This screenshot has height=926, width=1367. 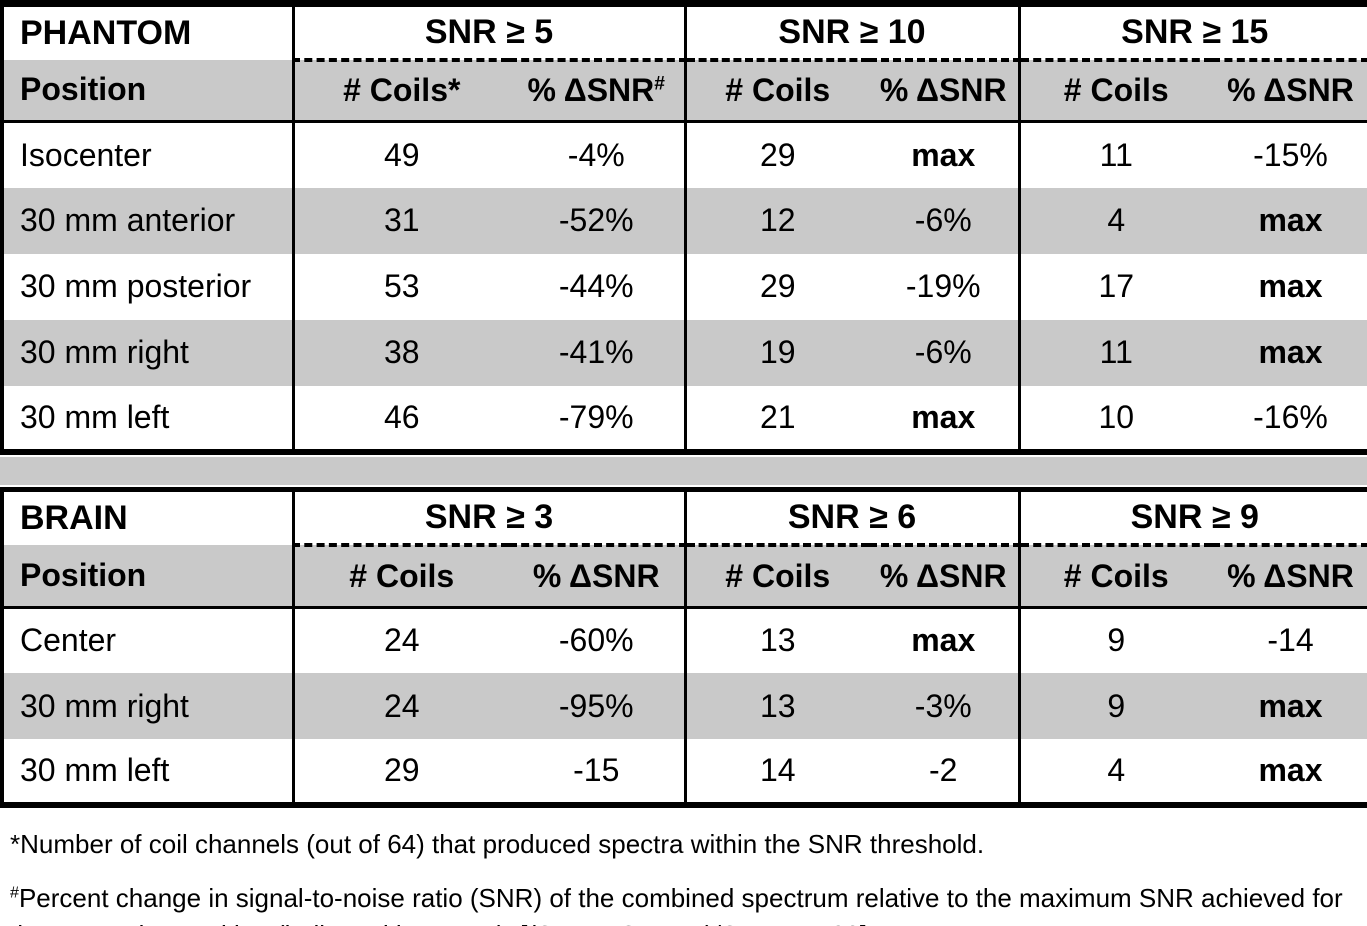 I want to click on footnote-text: )/SNR, so click(x=740, y=923).